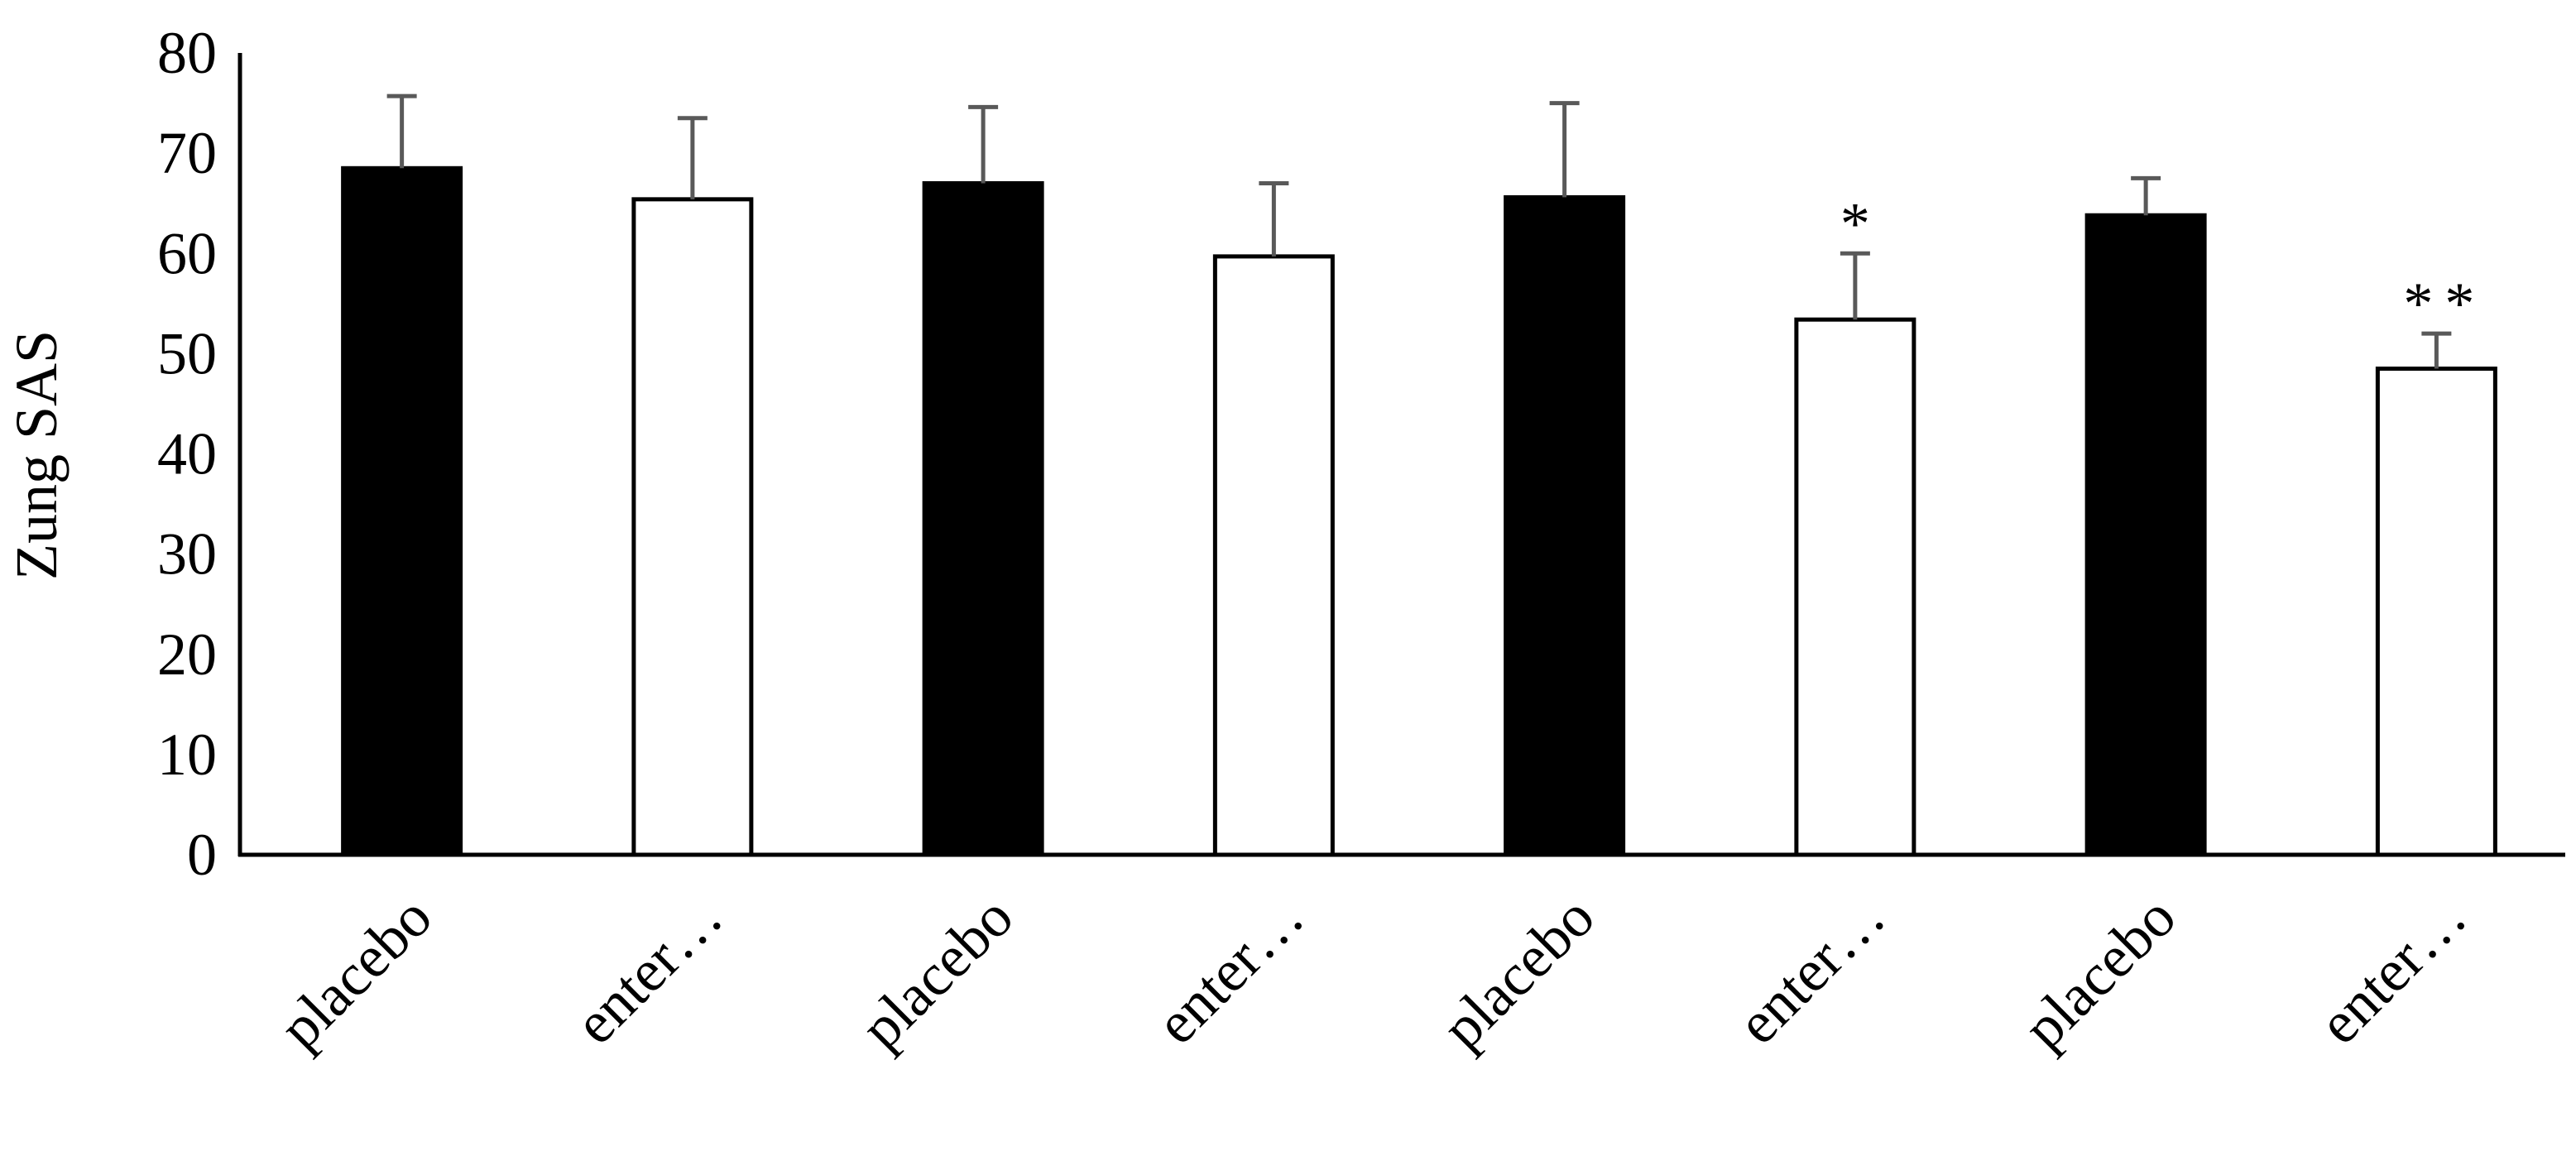 The width and height of the screenshot is (2576, 1151). I want to click on y-tick-label: 10, so click(187, 755).